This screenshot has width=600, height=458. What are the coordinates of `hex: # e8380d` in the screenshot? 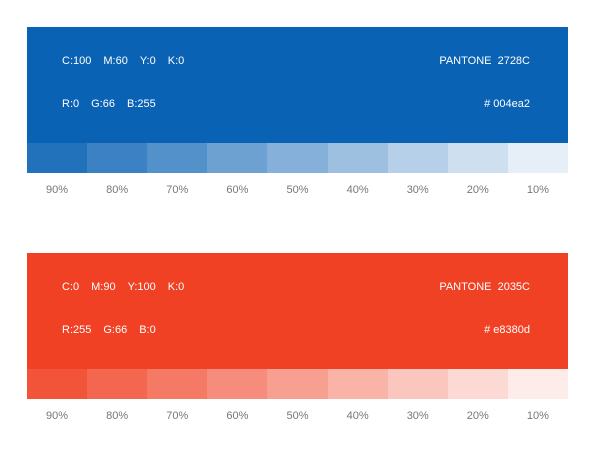 It's located at (507, 330).